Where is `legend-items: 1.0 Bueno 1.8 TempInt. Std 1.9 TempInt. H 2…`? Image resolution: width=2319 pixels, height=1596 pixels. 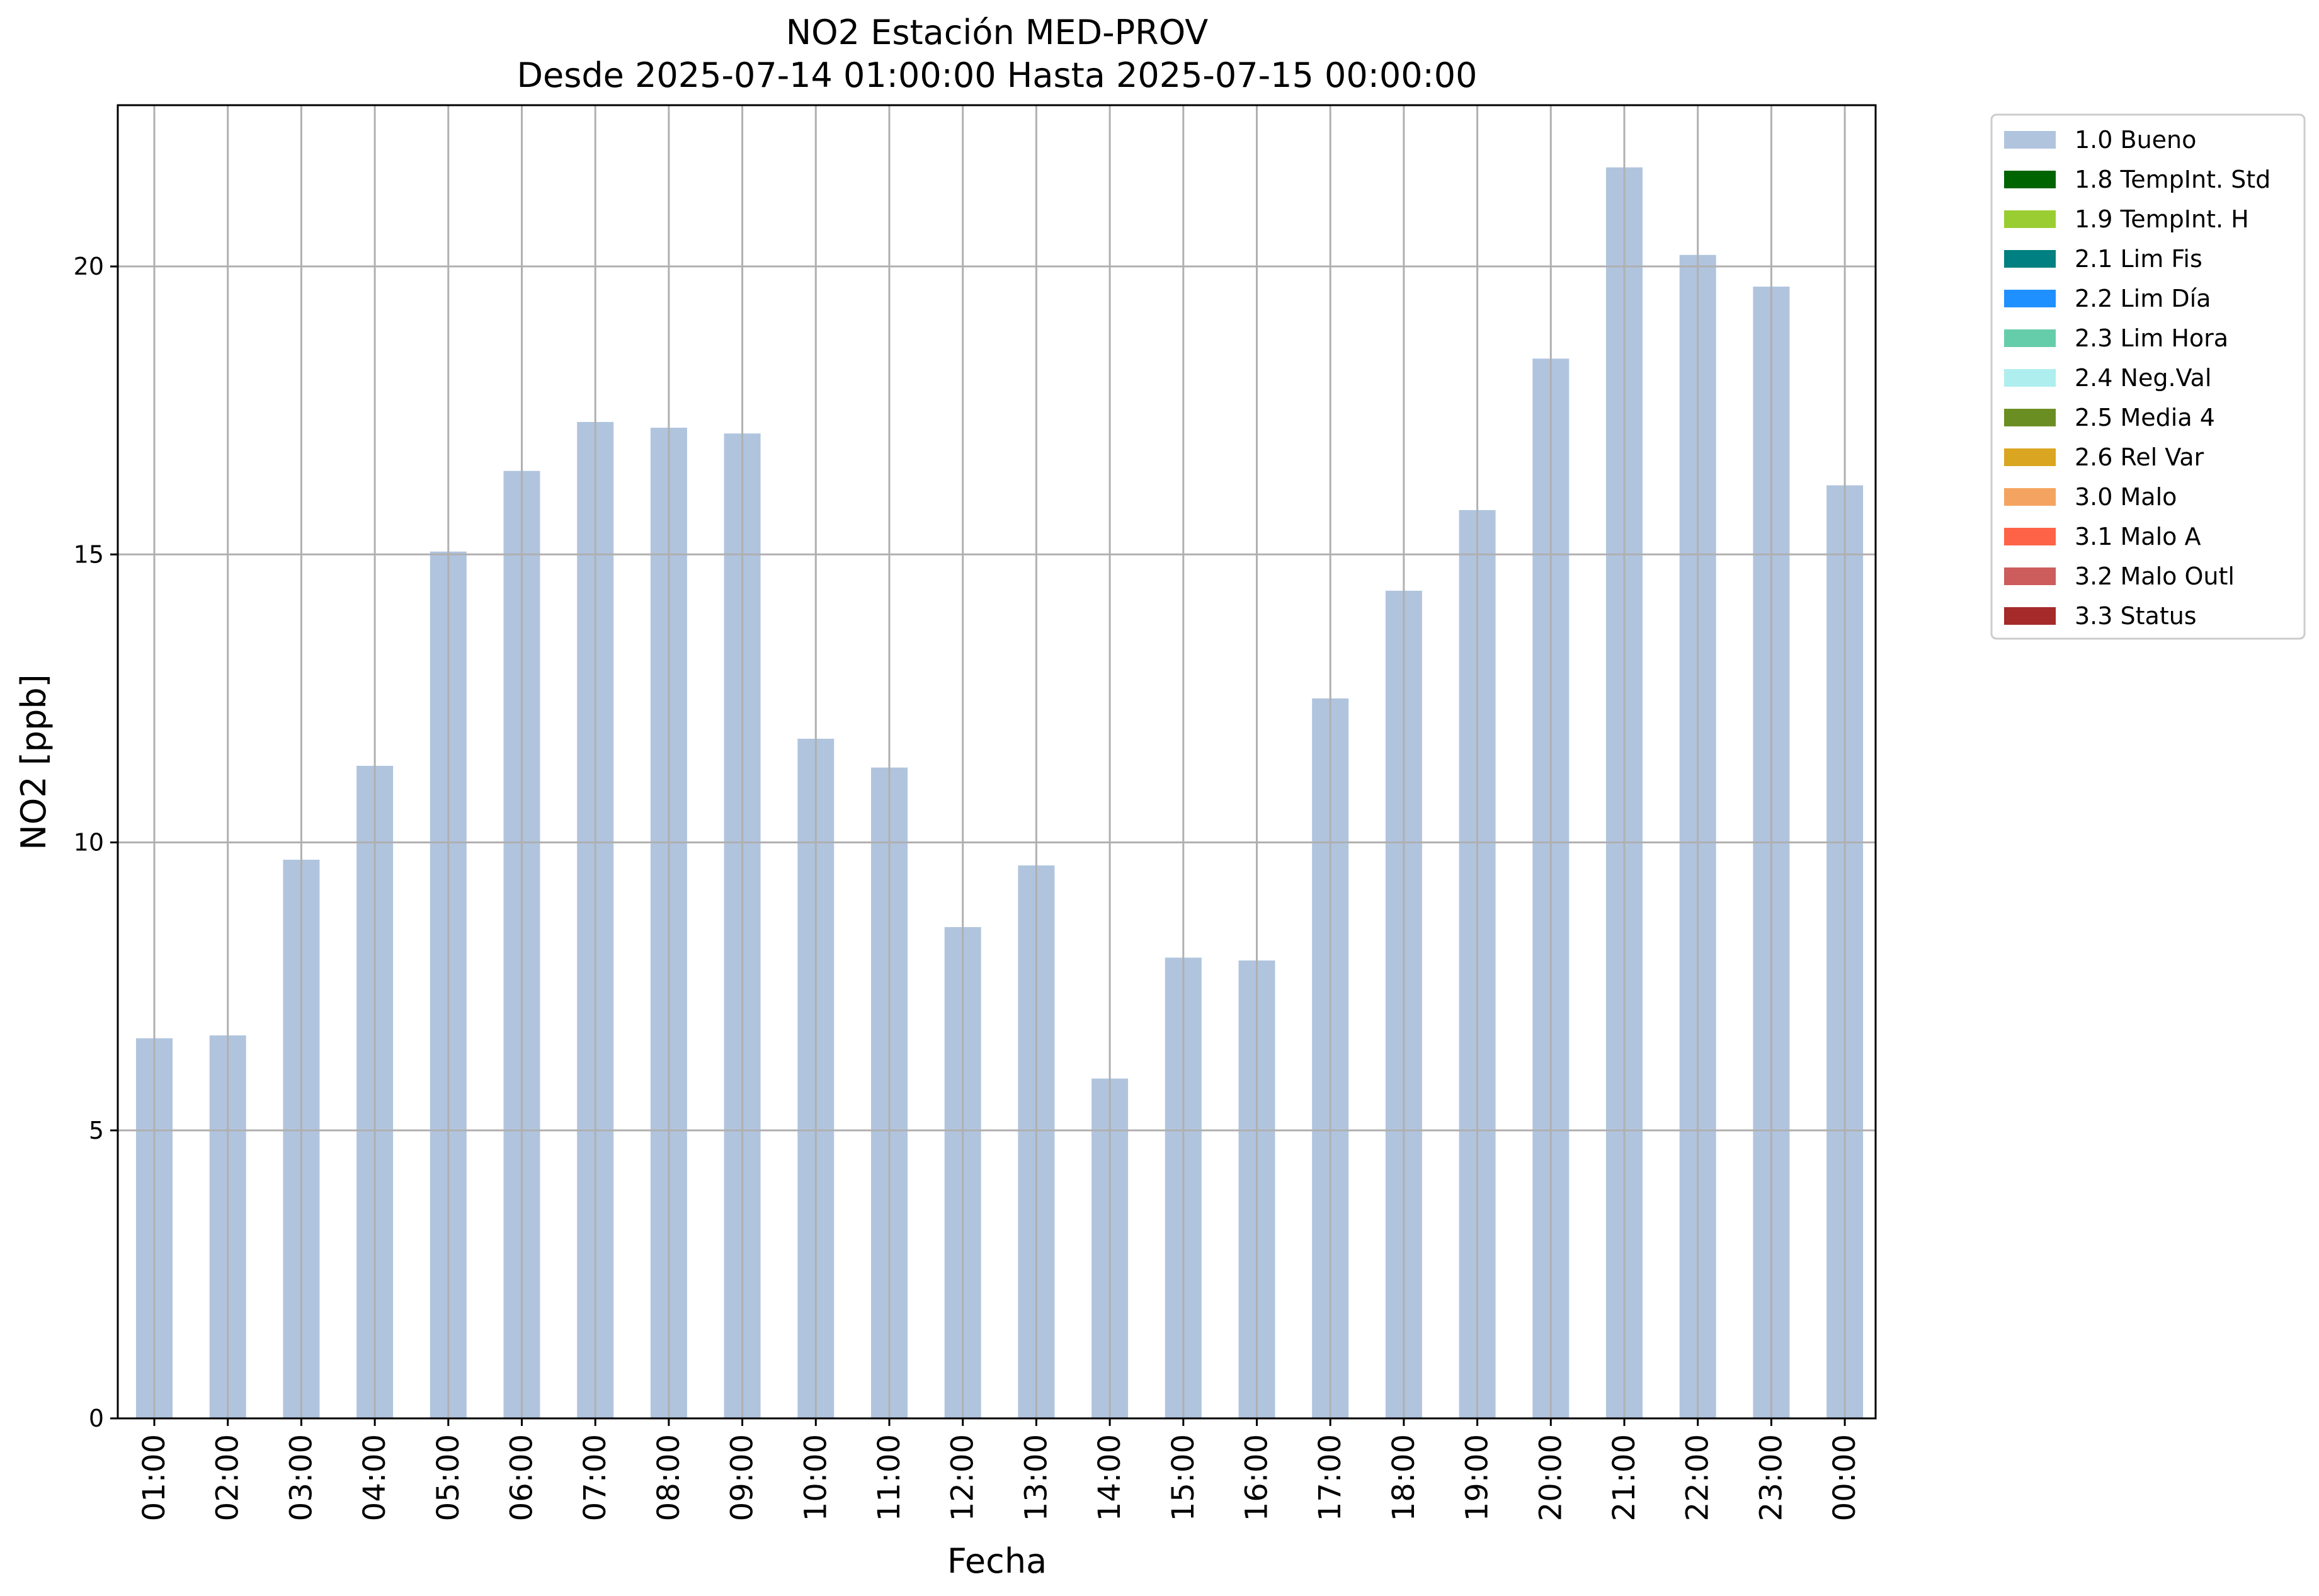 legend-items: 1.0 Bueno 1.8 TempInt. Std 1.9 TempInt. H 2… is located at coordinates (2137, 378).